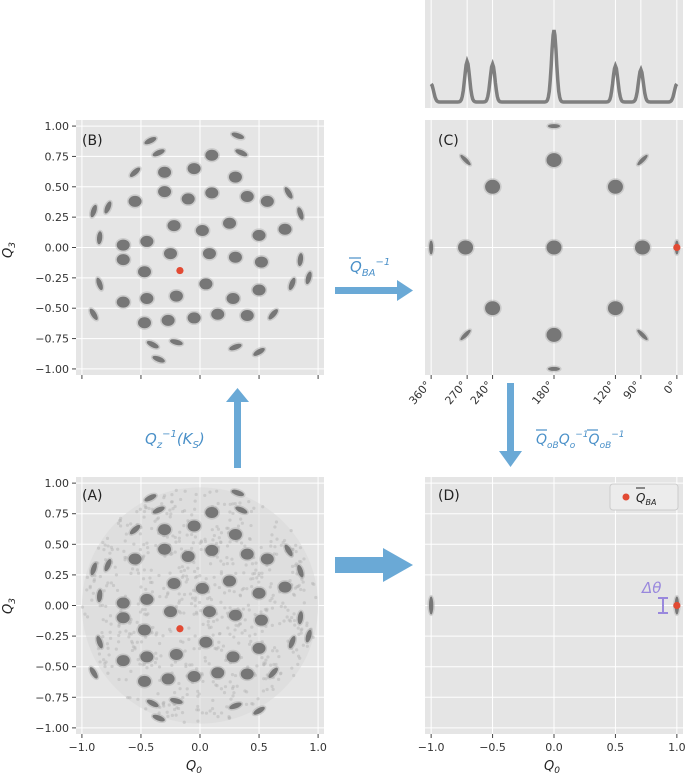 The width and height of the screenshot is (685, 775). I want to click on panel-a-ytick-label: 0.25, so click(57, 575).